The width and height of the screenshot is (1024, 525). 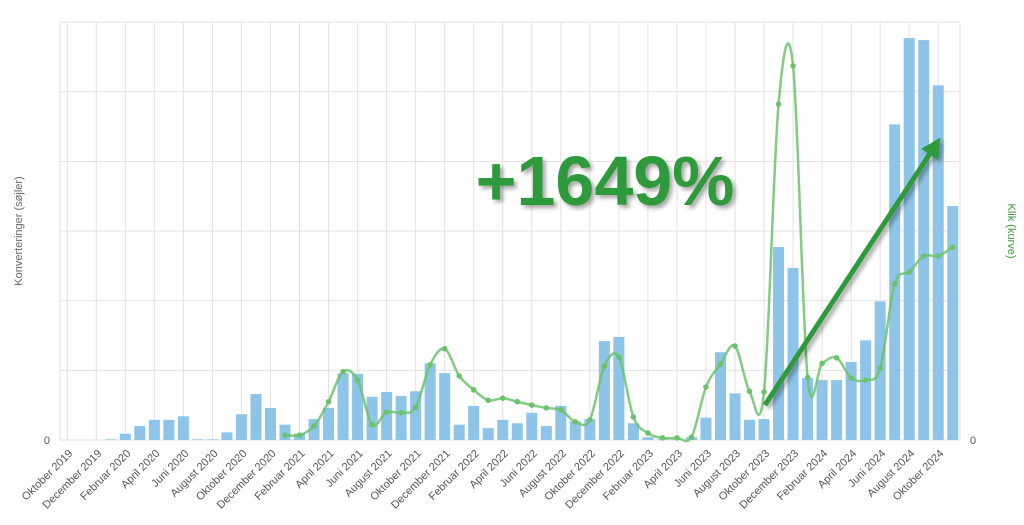 I want to click on y-axis-label: Konverteringer (søjler), so click(x=19, y=230).